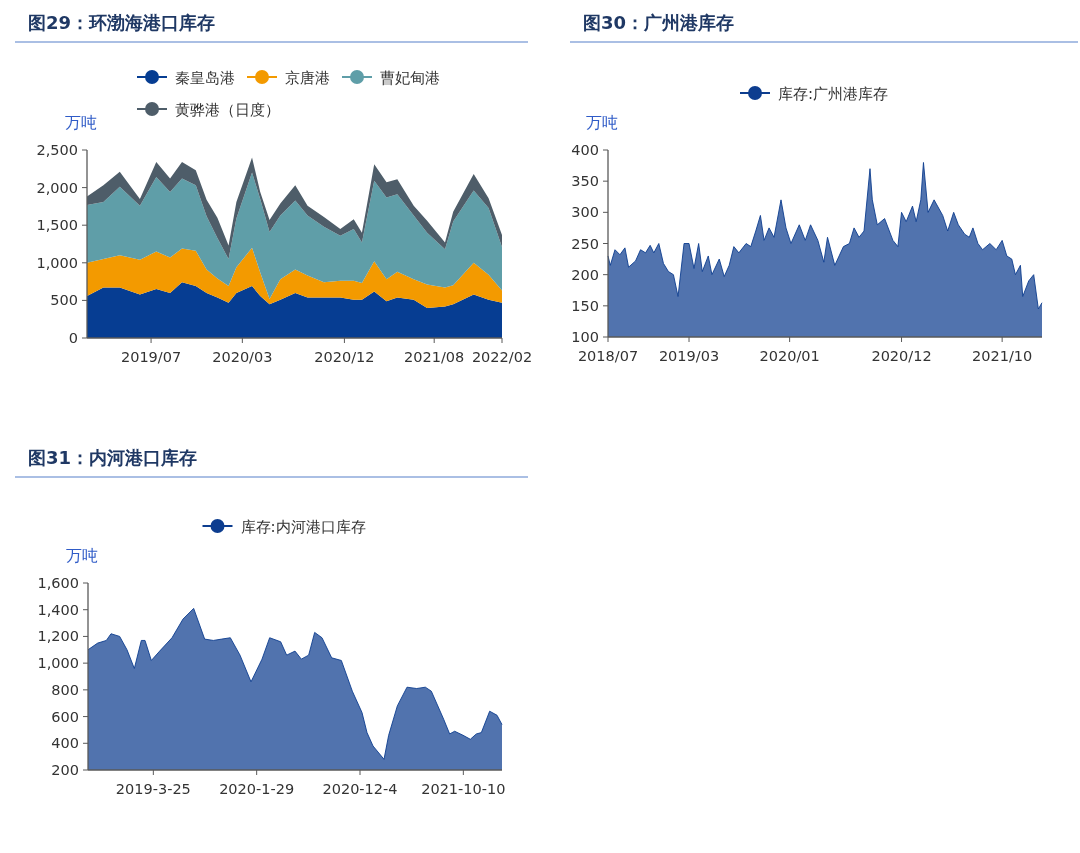 This screenshot has width=1080, height=853. I want to click on y-tick-label: 0, so click(73, 338).